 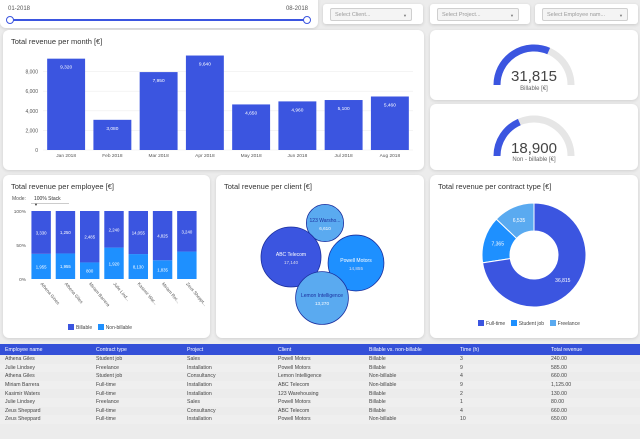 I want to click on table-cell: 123 Warehousing, so click(x=298, y=393).